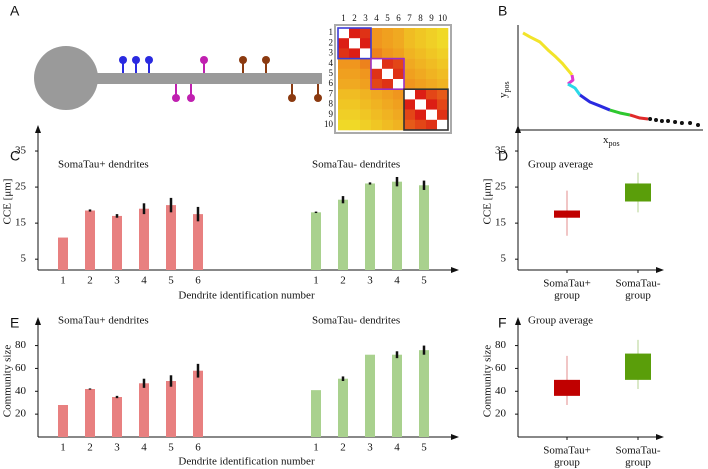 This screenshot has width=708, height=469. I want to click on column-label: 2, so click(354, 18).